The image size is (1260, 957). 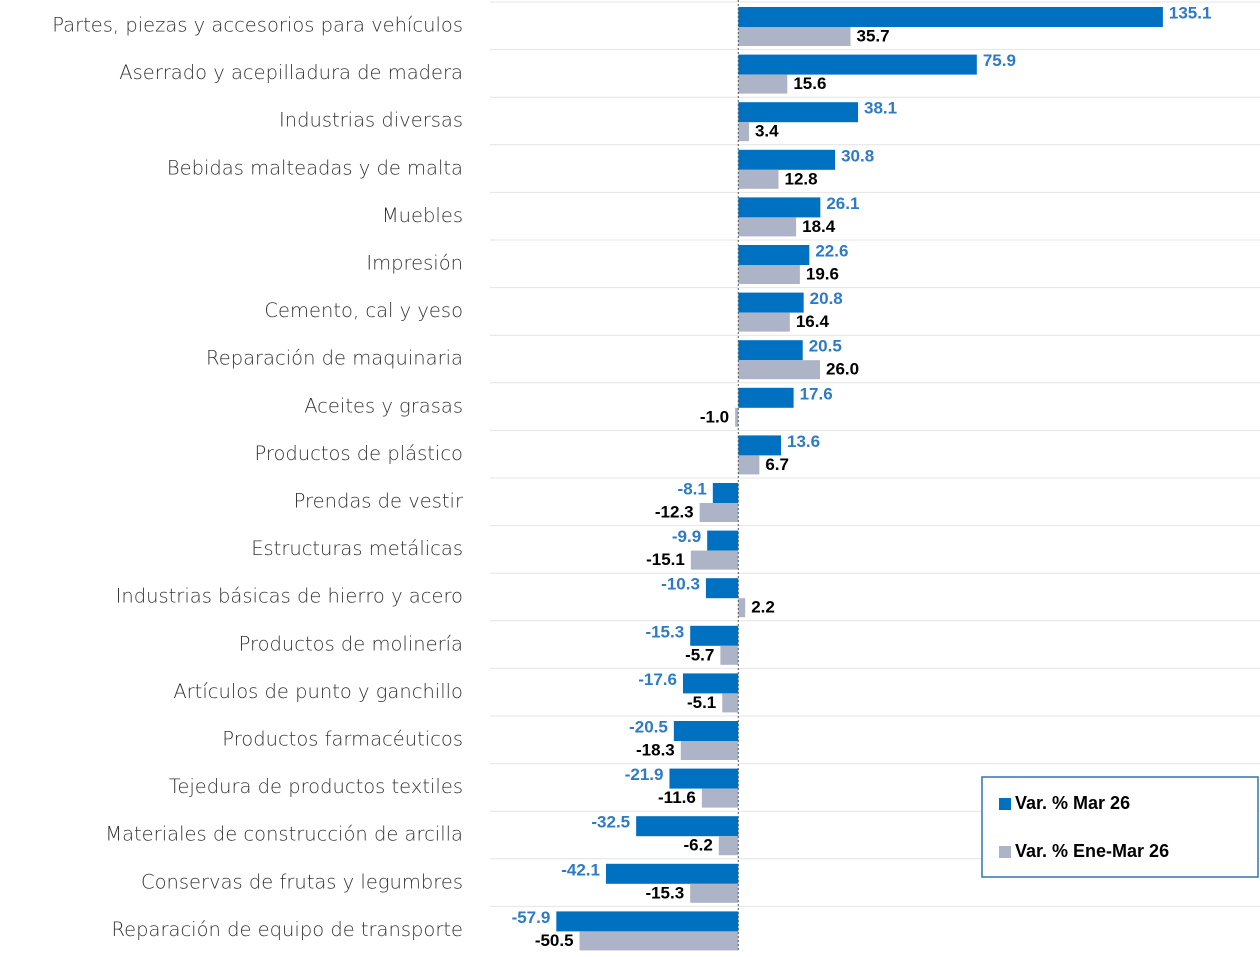 What do you see at coordinates (334, 358) in the screenshot?
I see `category-label: Reparación de maquinaria` at bounding box center [334, 358].